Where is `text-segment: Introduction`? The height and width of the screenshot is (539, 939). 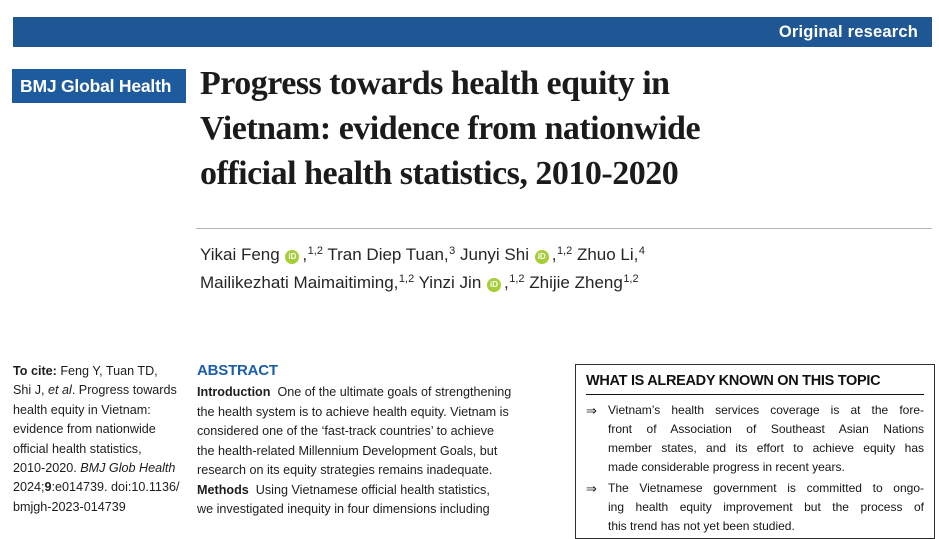 text-segment: Introduction is located at coordinates (234, 392).